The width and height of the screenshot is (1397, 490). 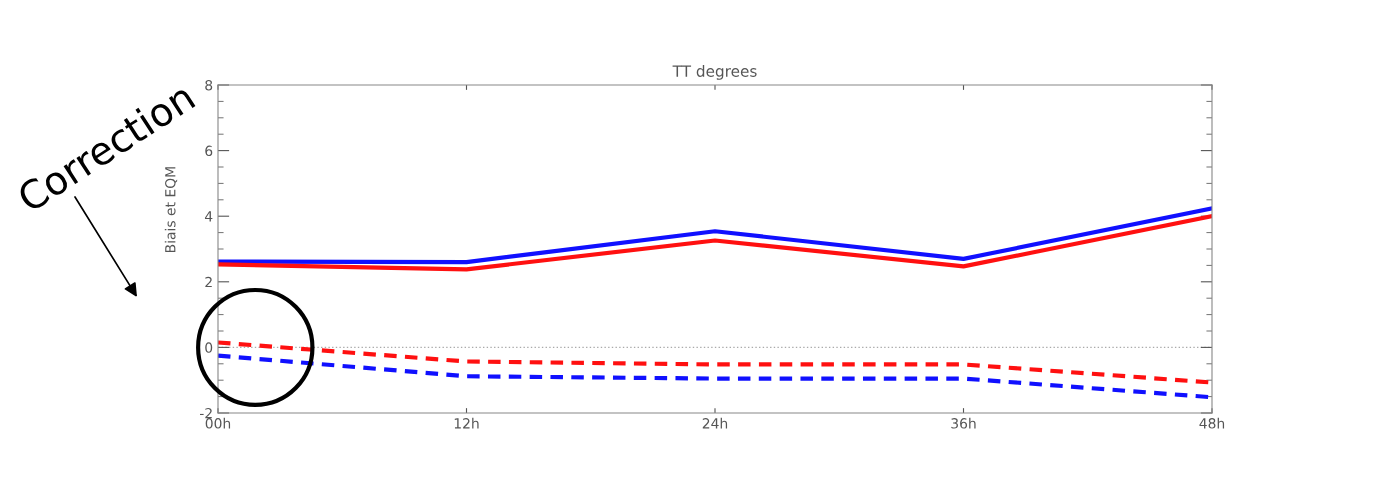 What do you see at coordinates (209, 151) in the screenshot?
I see `y-tick-label: 6` at bounding box center [209, 151].